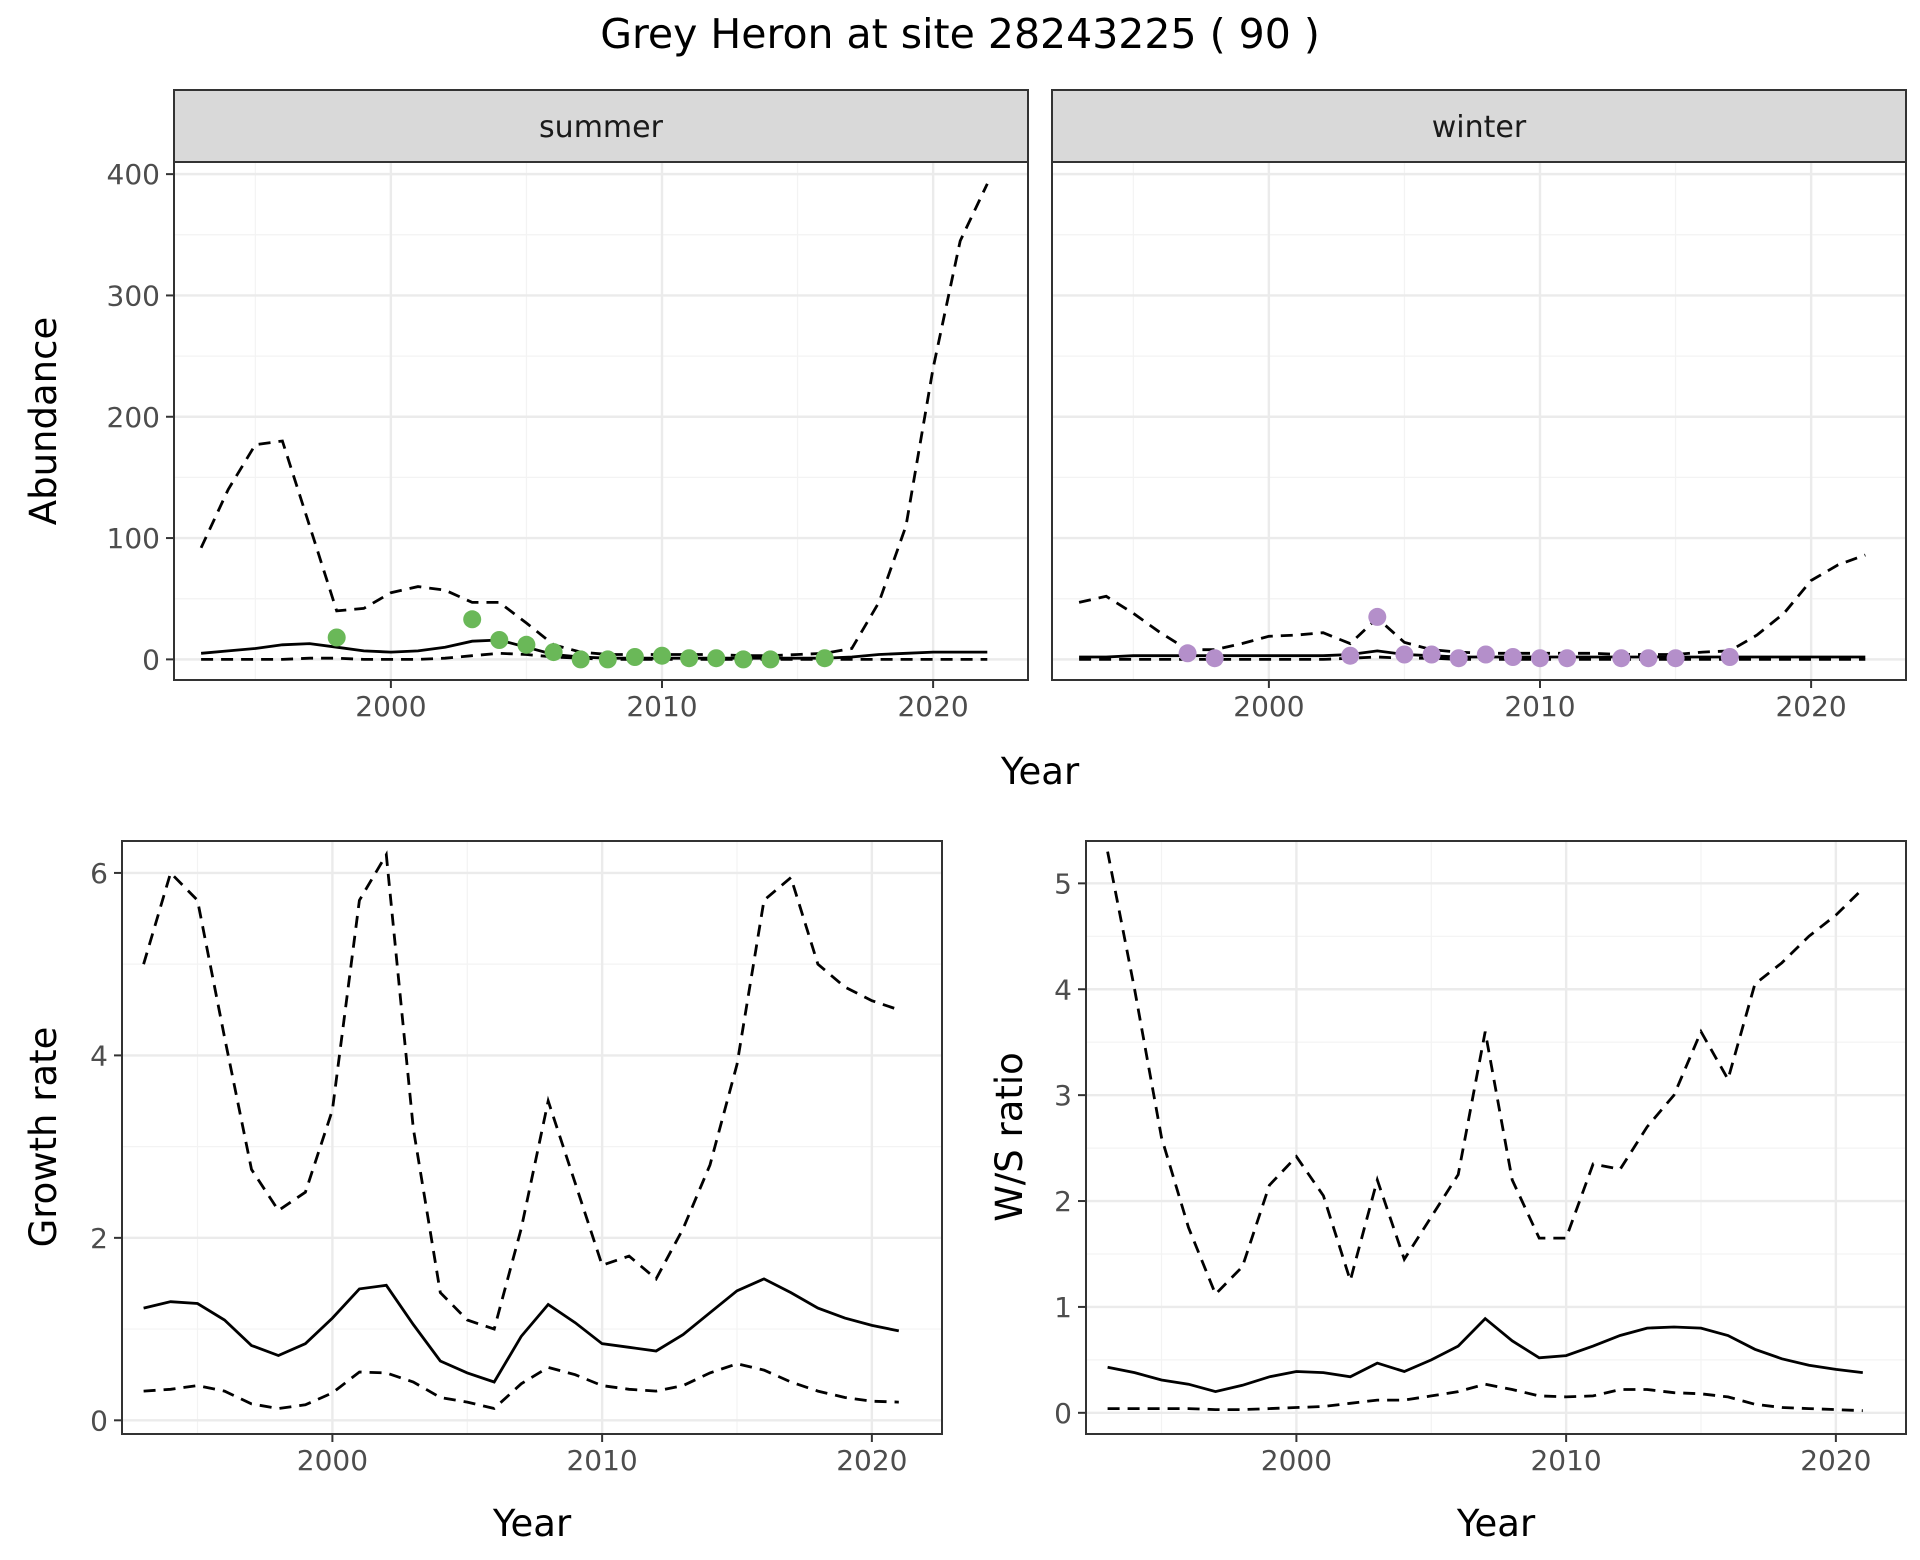  What do you see at coordinates (43, 1137) in the screenshot?
I see `growth-y-axis-label: Growth rate` at bounding box center [43, 1137].